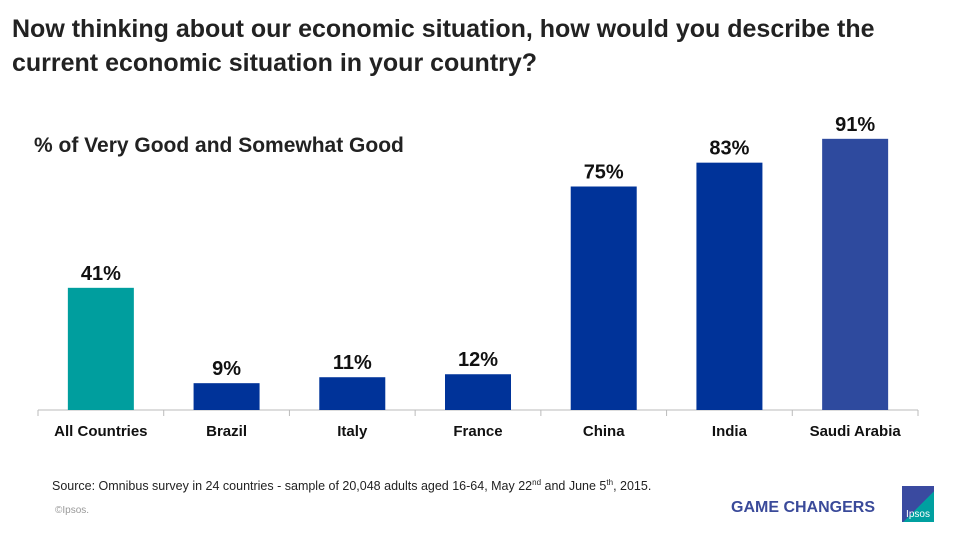 Image resolution: width=960 pixels, height=540 pixels. Describe the element at coordinates (219, 145) in the screenshot. I see `chart-subtitle: % of Very Good and Somewhat Good` at that location.